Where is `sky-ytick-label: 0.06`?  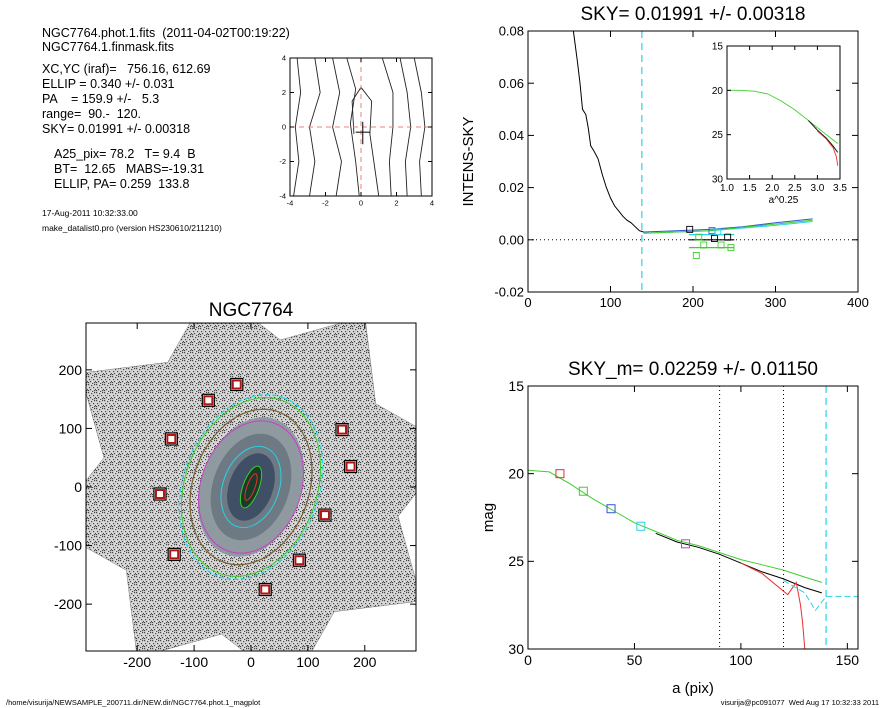
sky-ytick-label: 0.06 is located at coordinates (511, 83).